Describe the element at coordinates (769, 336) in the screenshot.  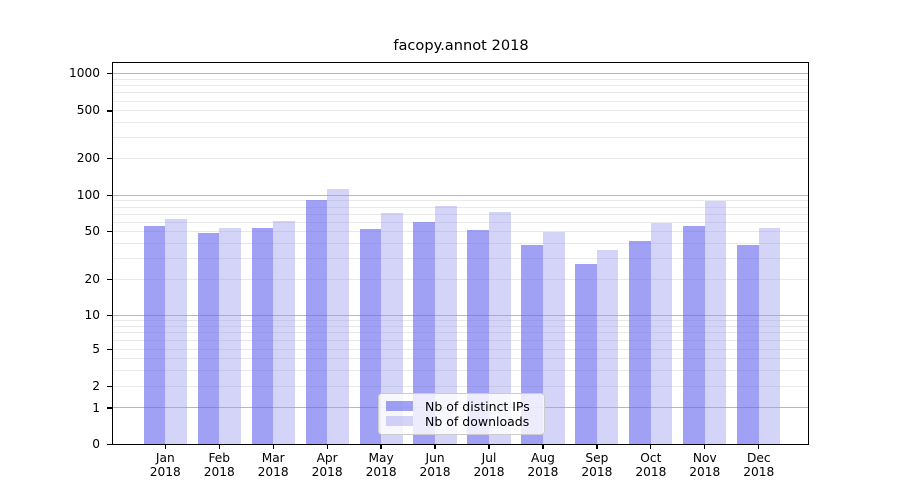
I see `bar-dec-downloads` at that location.